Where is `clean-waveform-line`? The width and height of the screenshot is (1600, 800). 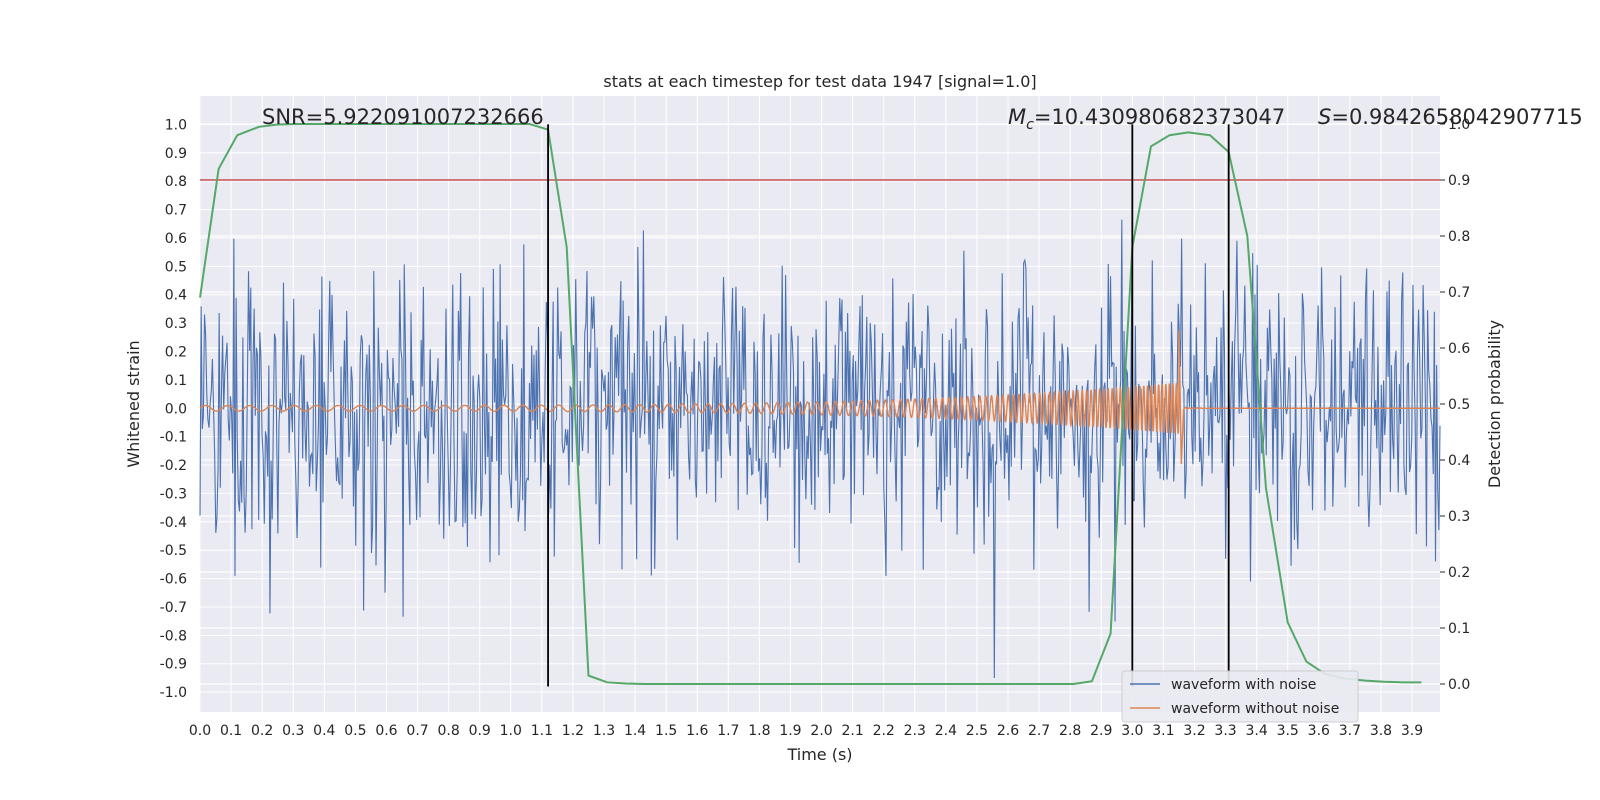 clean-waveform-line is located at coordinates (819, 397).